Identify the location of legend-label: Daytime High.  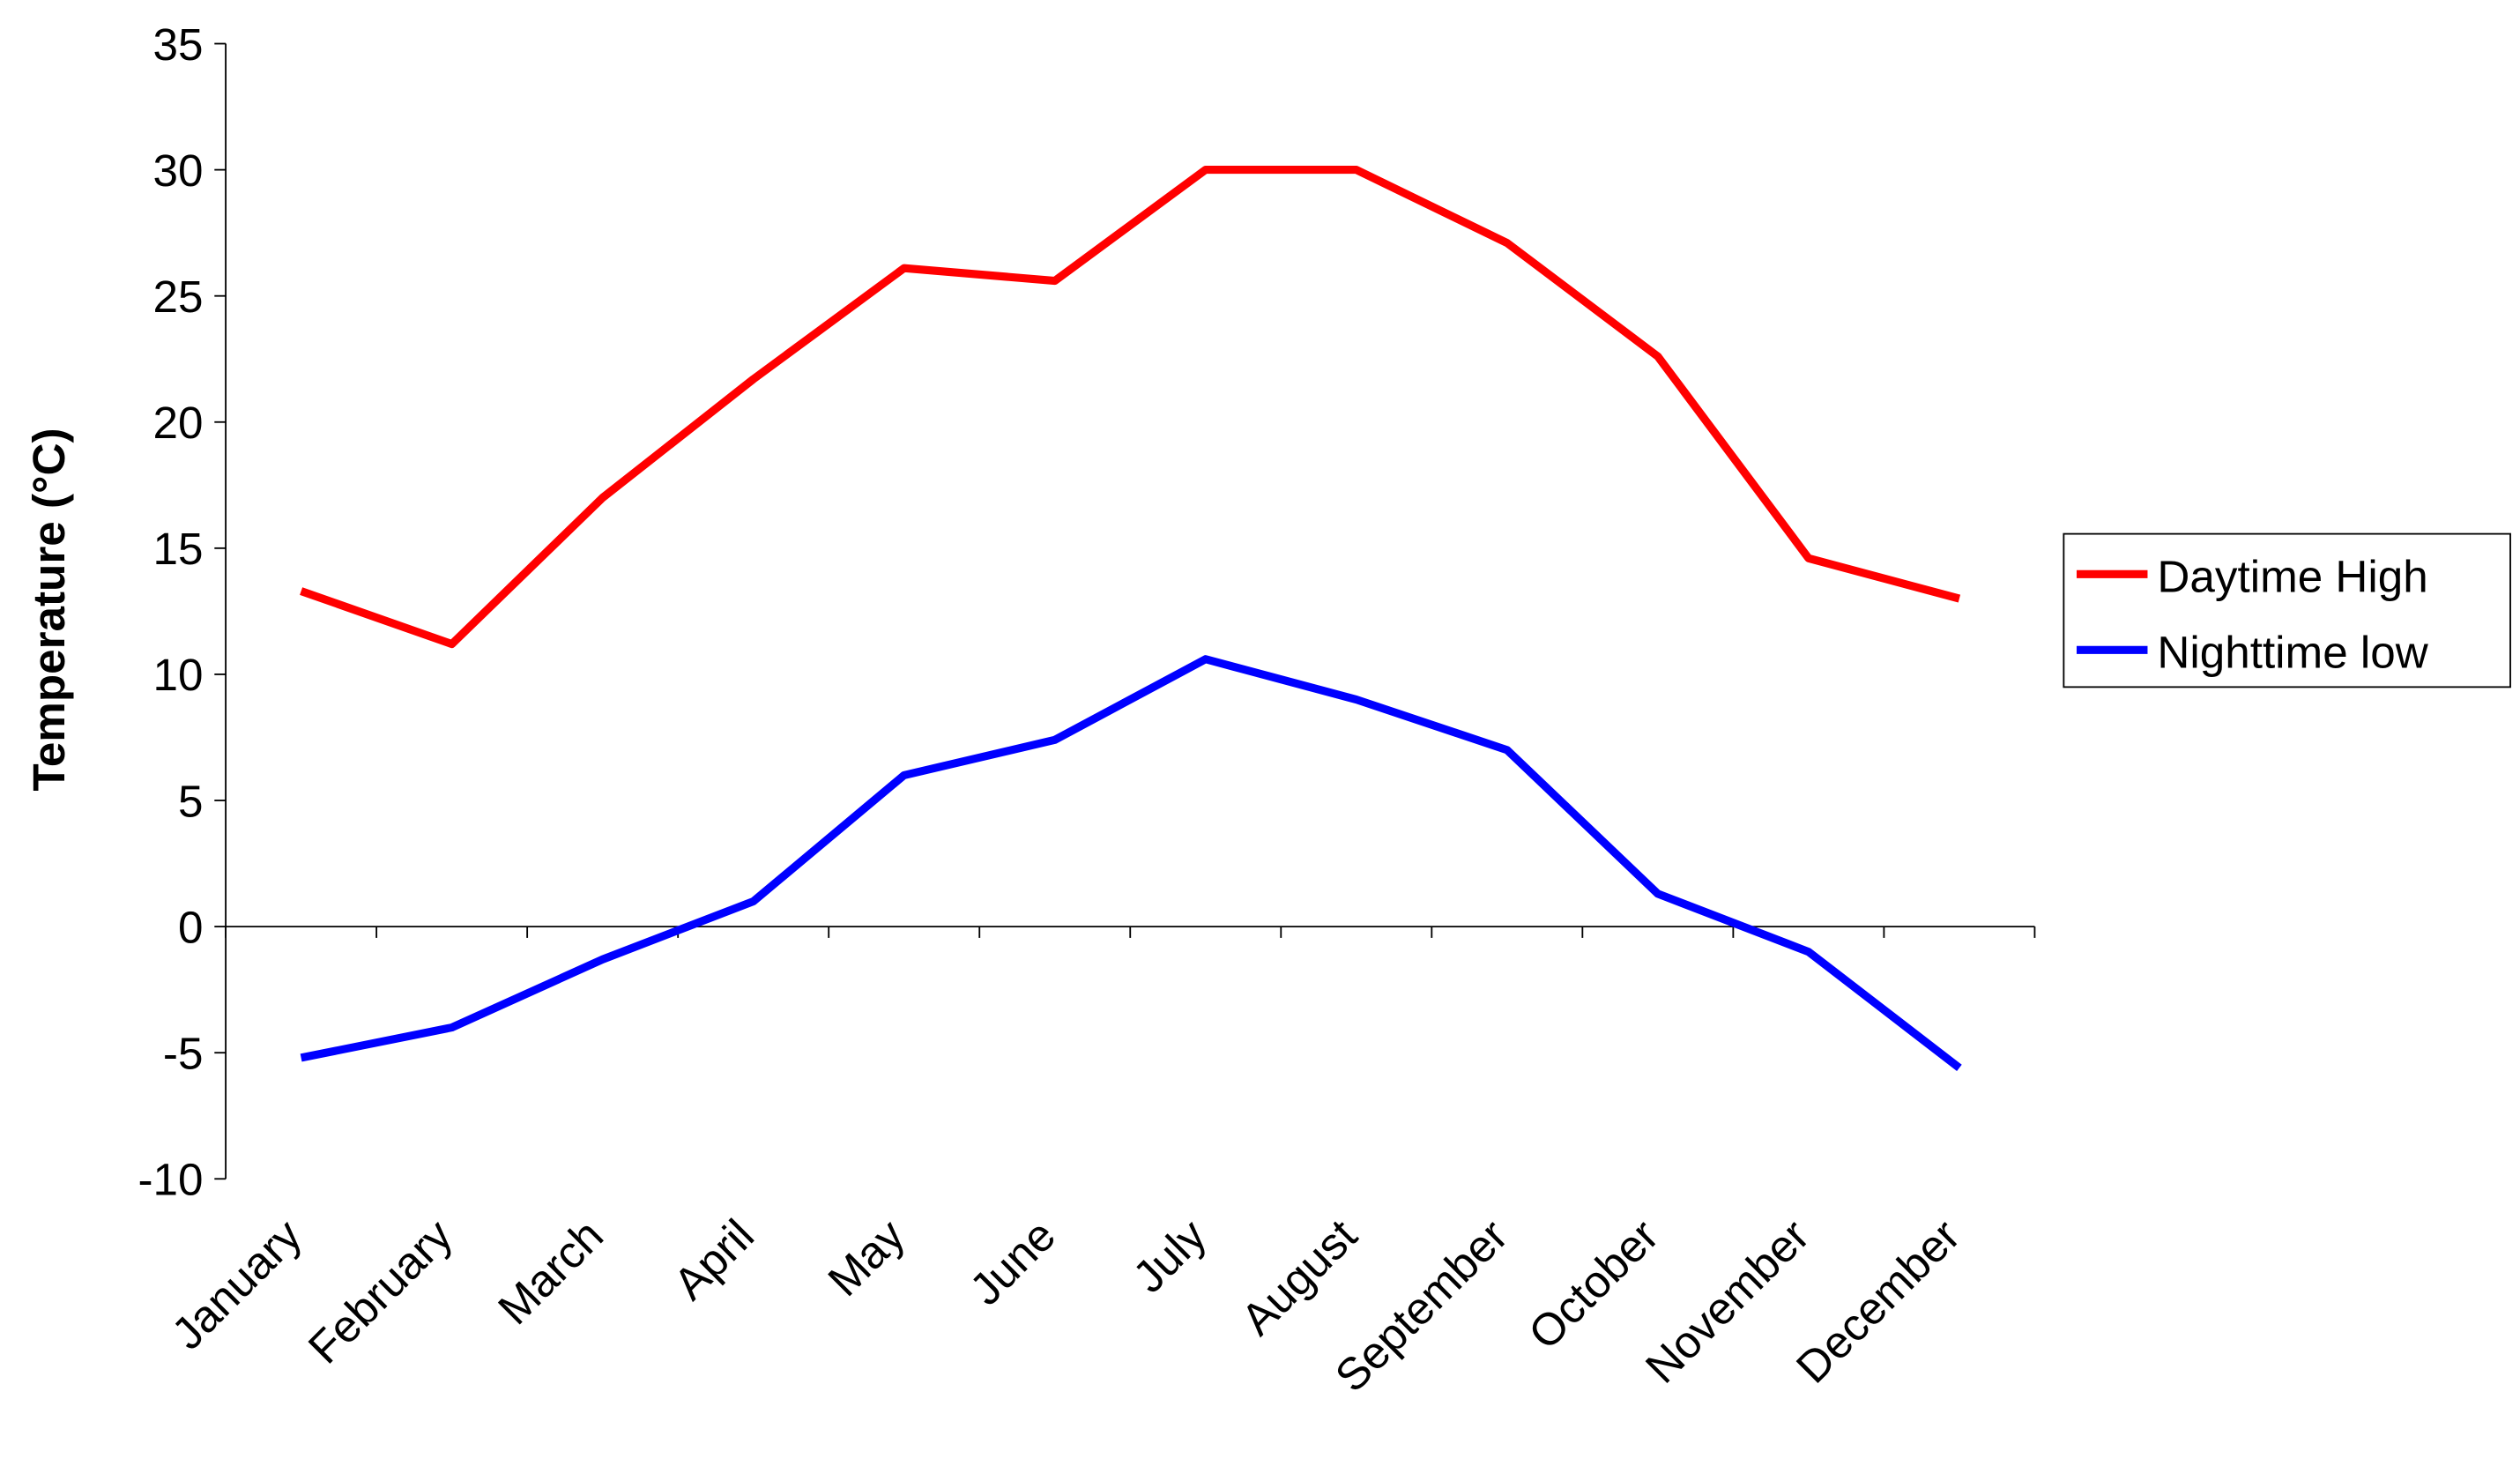
(2292, 576).